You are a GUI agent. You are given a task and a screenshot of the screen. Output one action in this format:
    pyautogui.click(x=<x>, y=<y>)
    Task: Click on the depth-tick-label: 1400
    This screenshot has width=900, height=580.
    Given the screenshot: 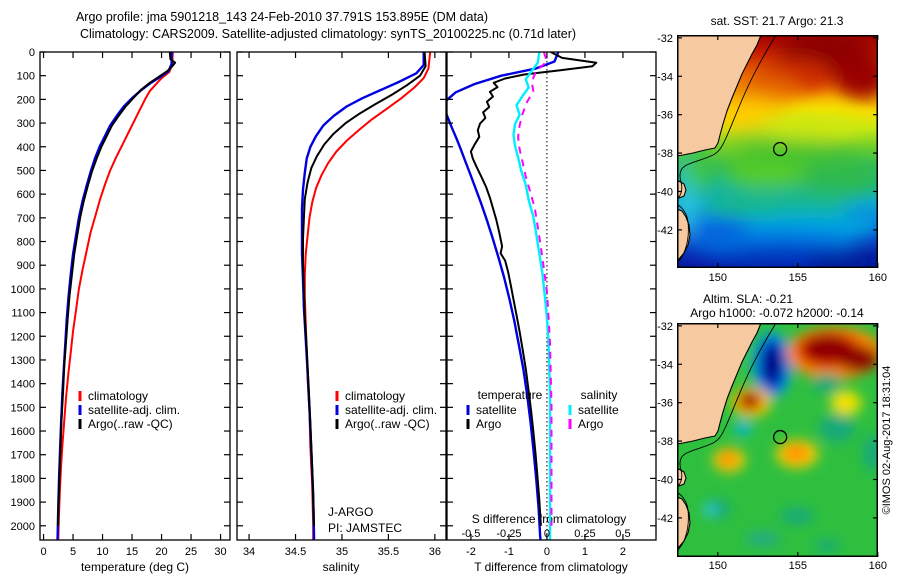 What is the action you would take?
    pyautogui.click(x=23, y=385)
    